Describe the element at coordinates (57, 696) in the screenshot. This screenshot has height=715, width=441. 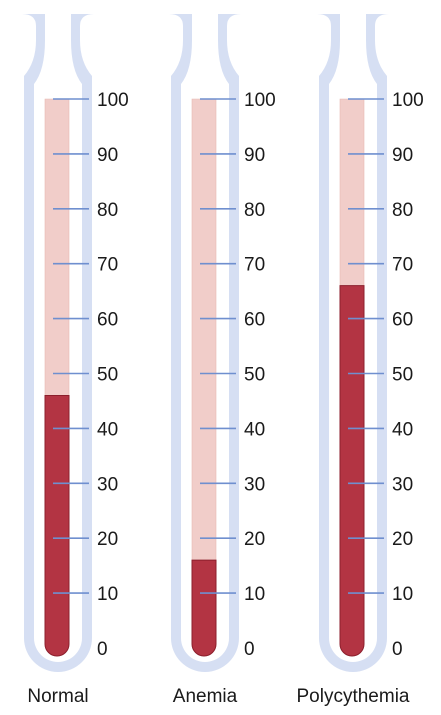
I see `tube-label: Normal` at that location.